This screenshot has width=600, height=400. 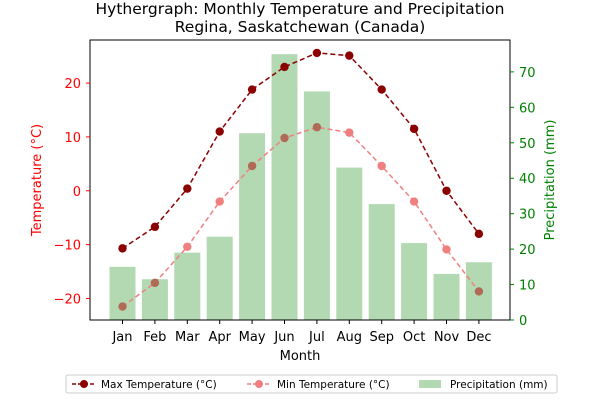 I want to click on min-temp-point-feb, so click(x=155, y=283).